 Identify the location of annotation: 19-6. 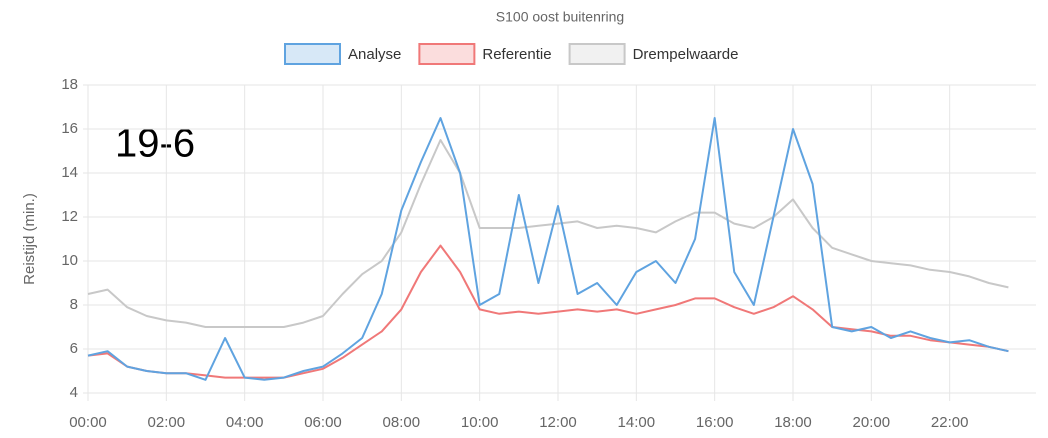
(155, 144).